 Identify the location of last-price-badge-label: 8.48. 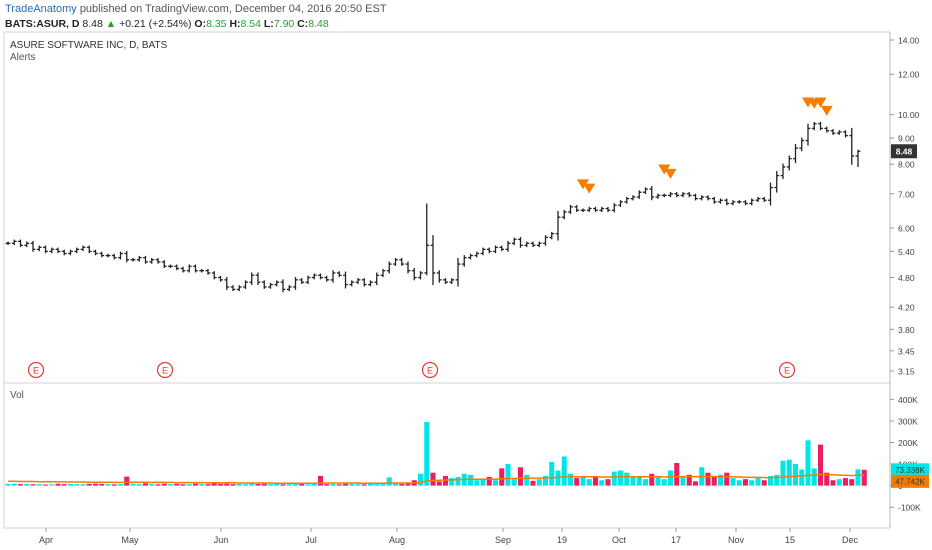
(904, 152).